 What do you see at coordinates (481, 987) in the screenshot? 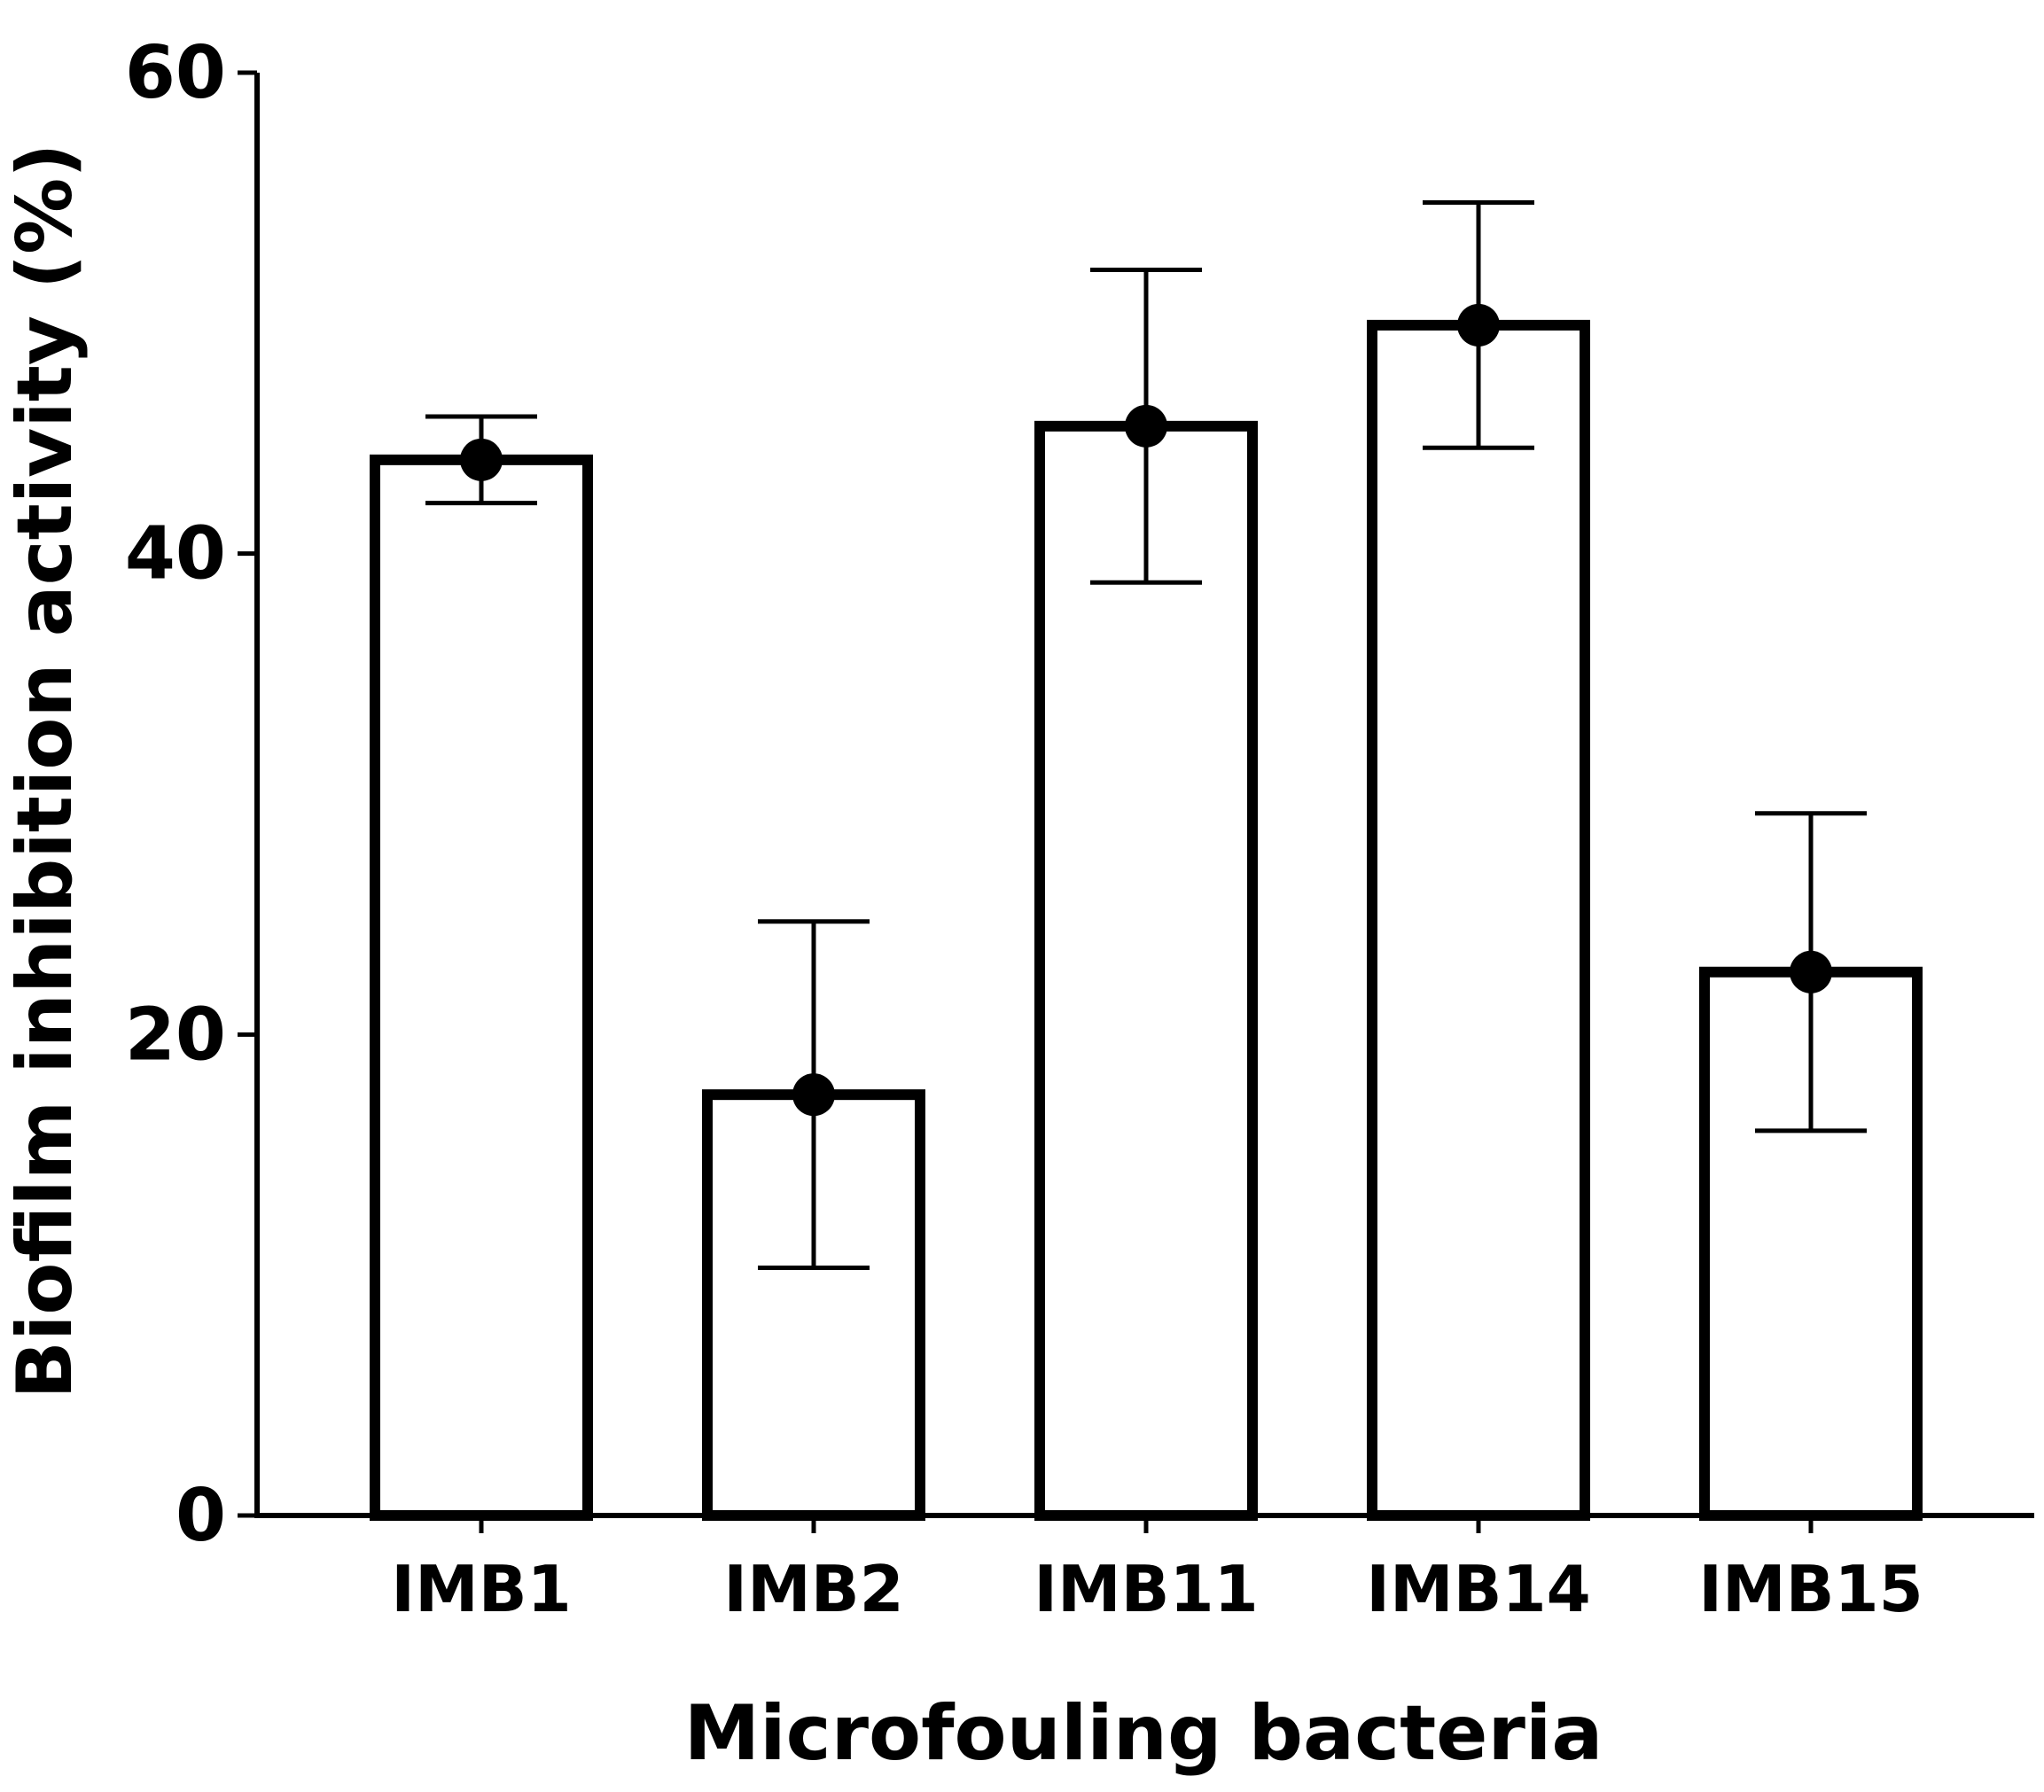
I see `bar-imb1` at bounding box center [481, 987].